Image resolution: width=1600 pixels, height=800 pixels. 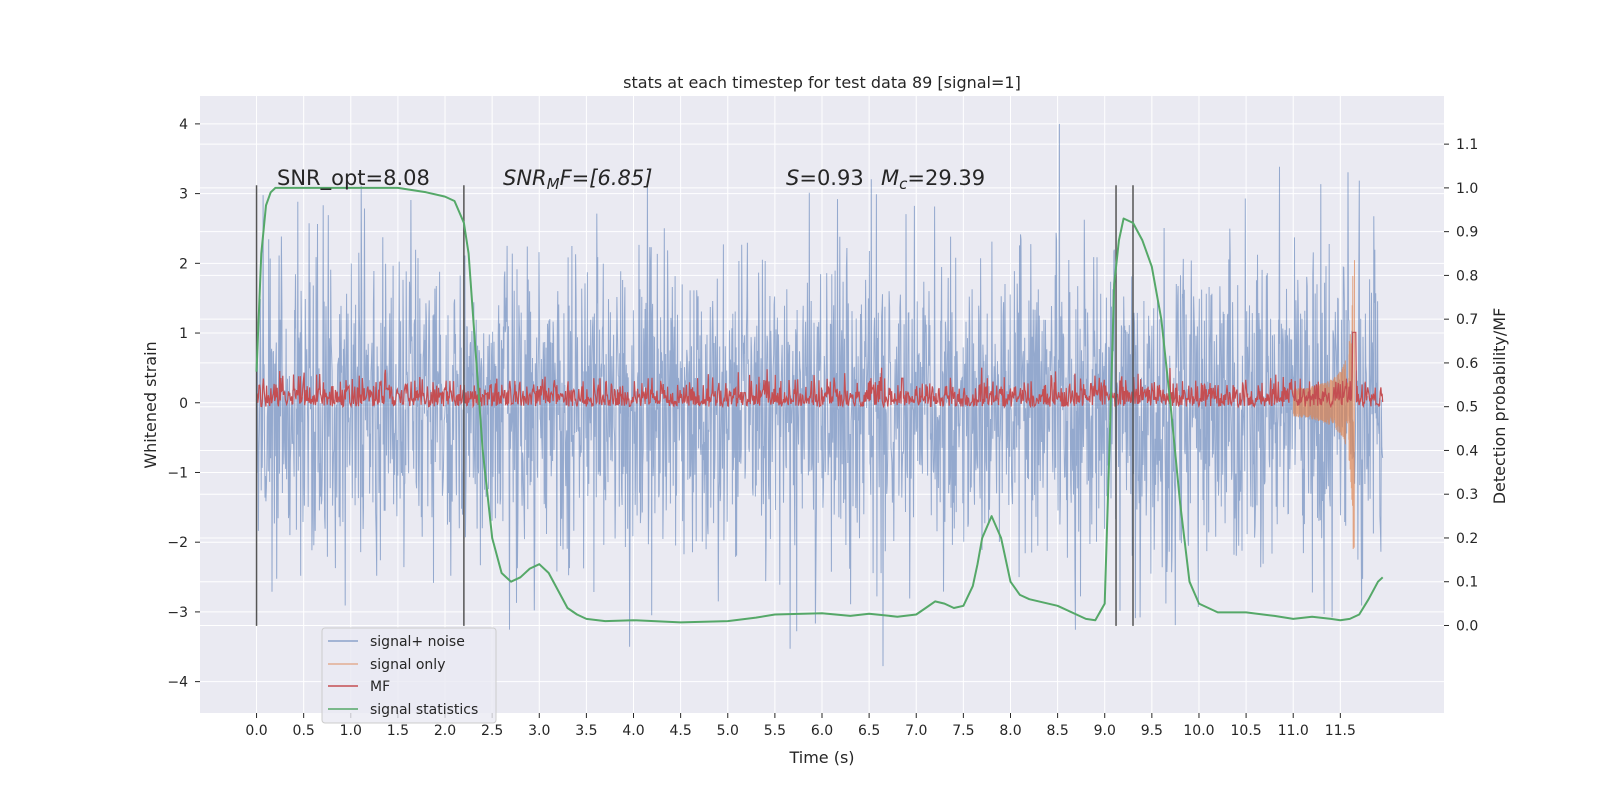 I want to click on y-left-tick-label: −3, so click(x=177, y=613).